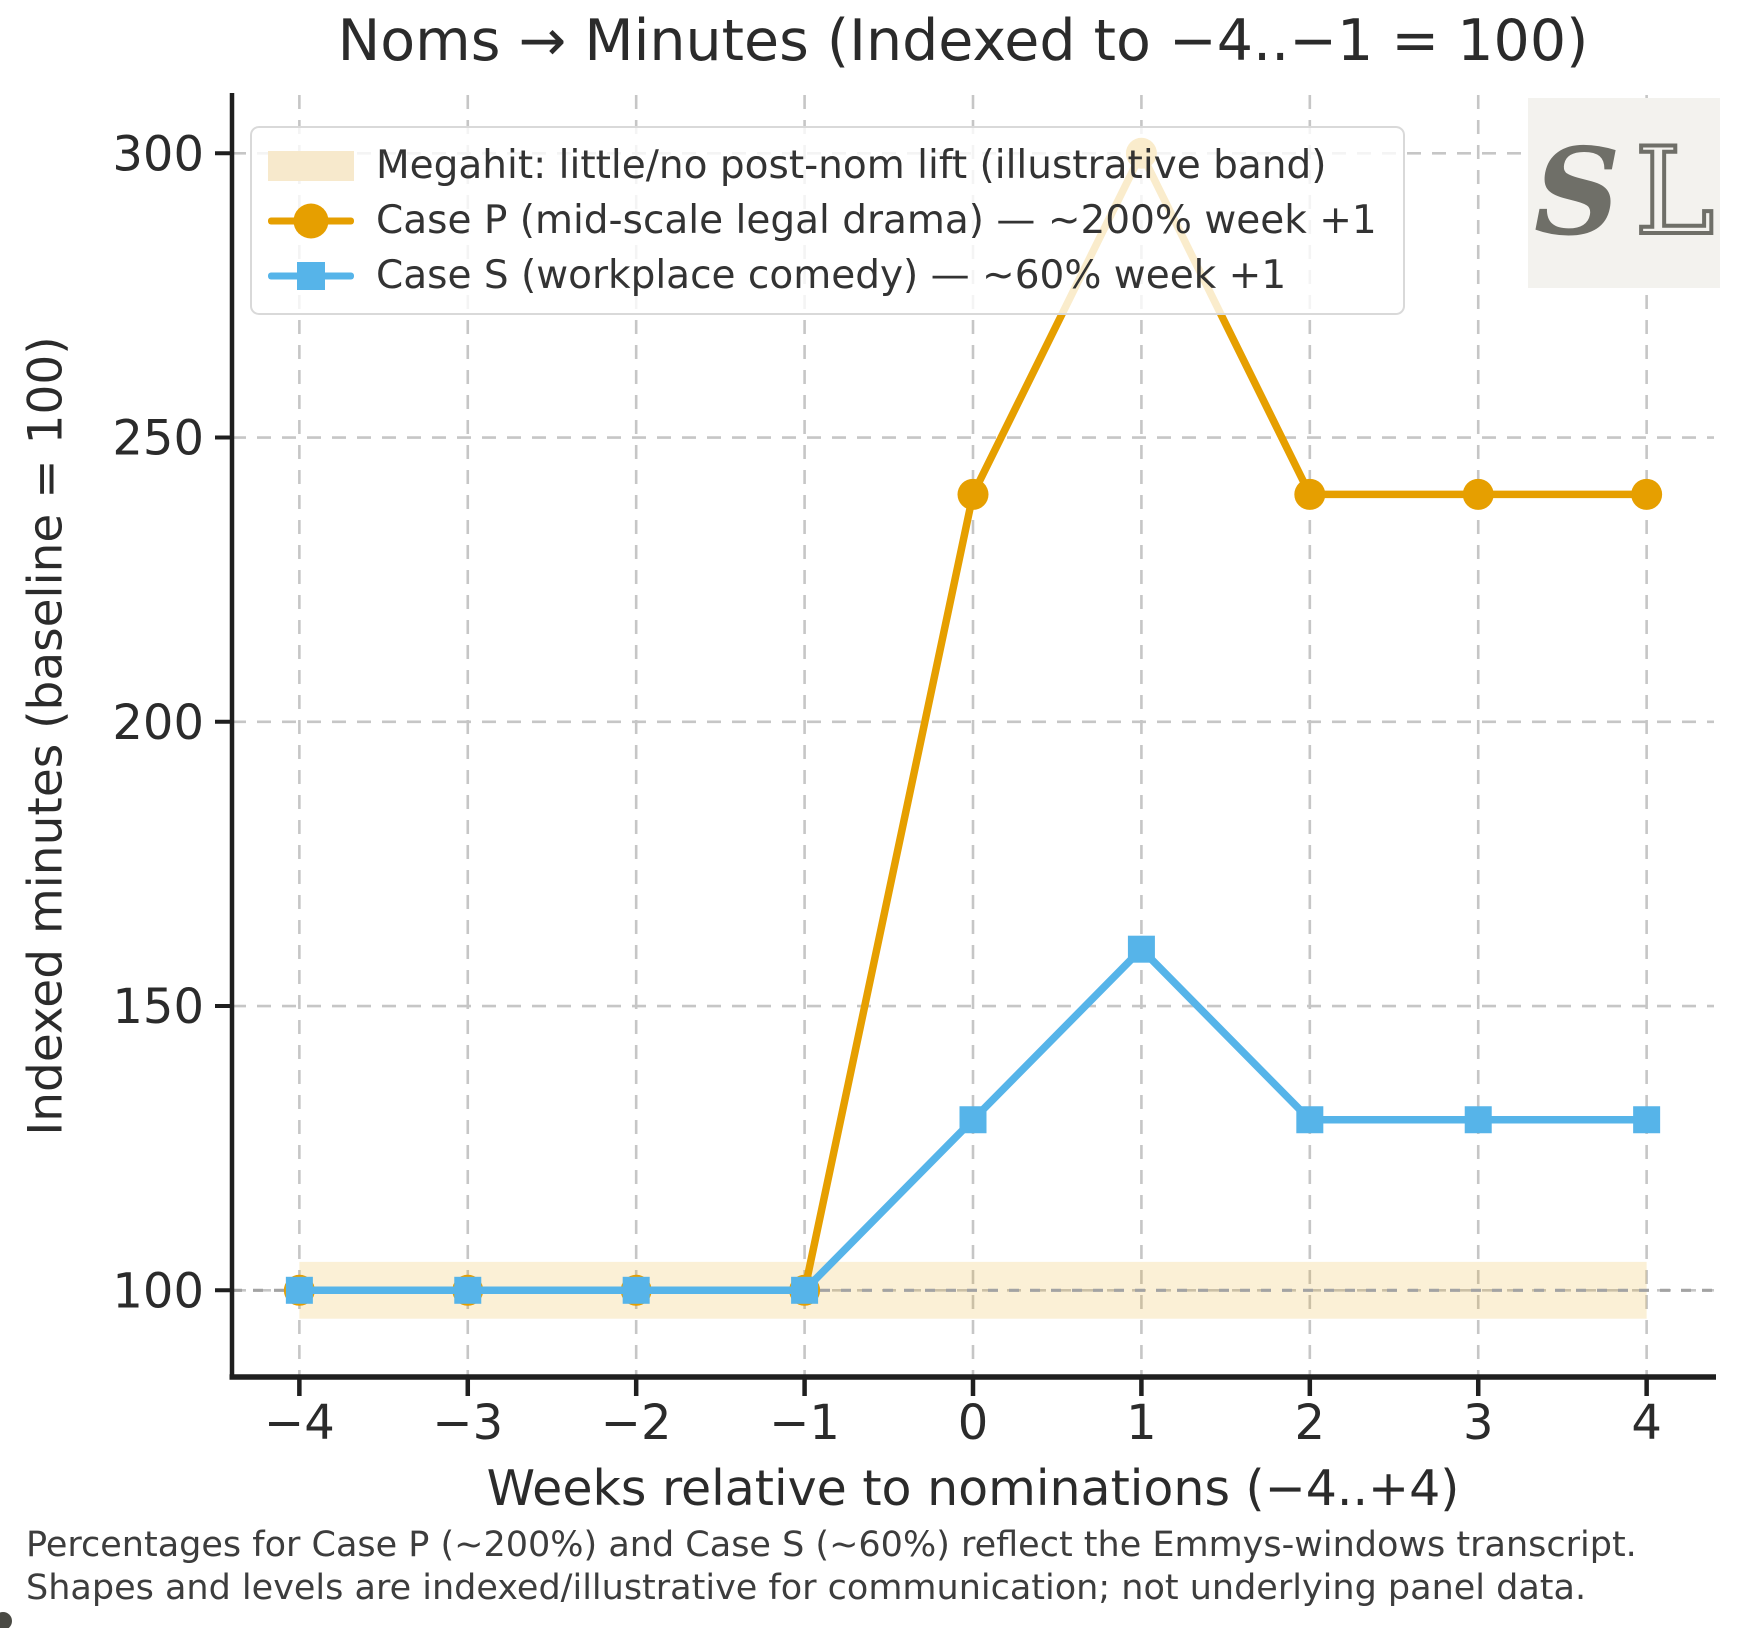 Image resolution: width=1756 pixels, height=1628 pixels. I want to click on x-tick-label: 4, so click(1646, 1423).